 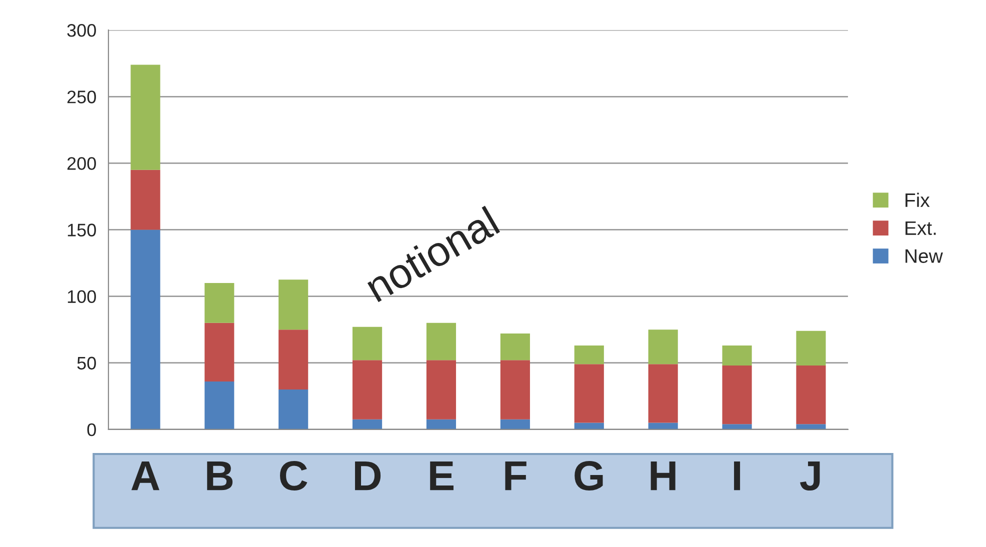 I want to click on x-tick-label: G, so click(x=588, y=476).